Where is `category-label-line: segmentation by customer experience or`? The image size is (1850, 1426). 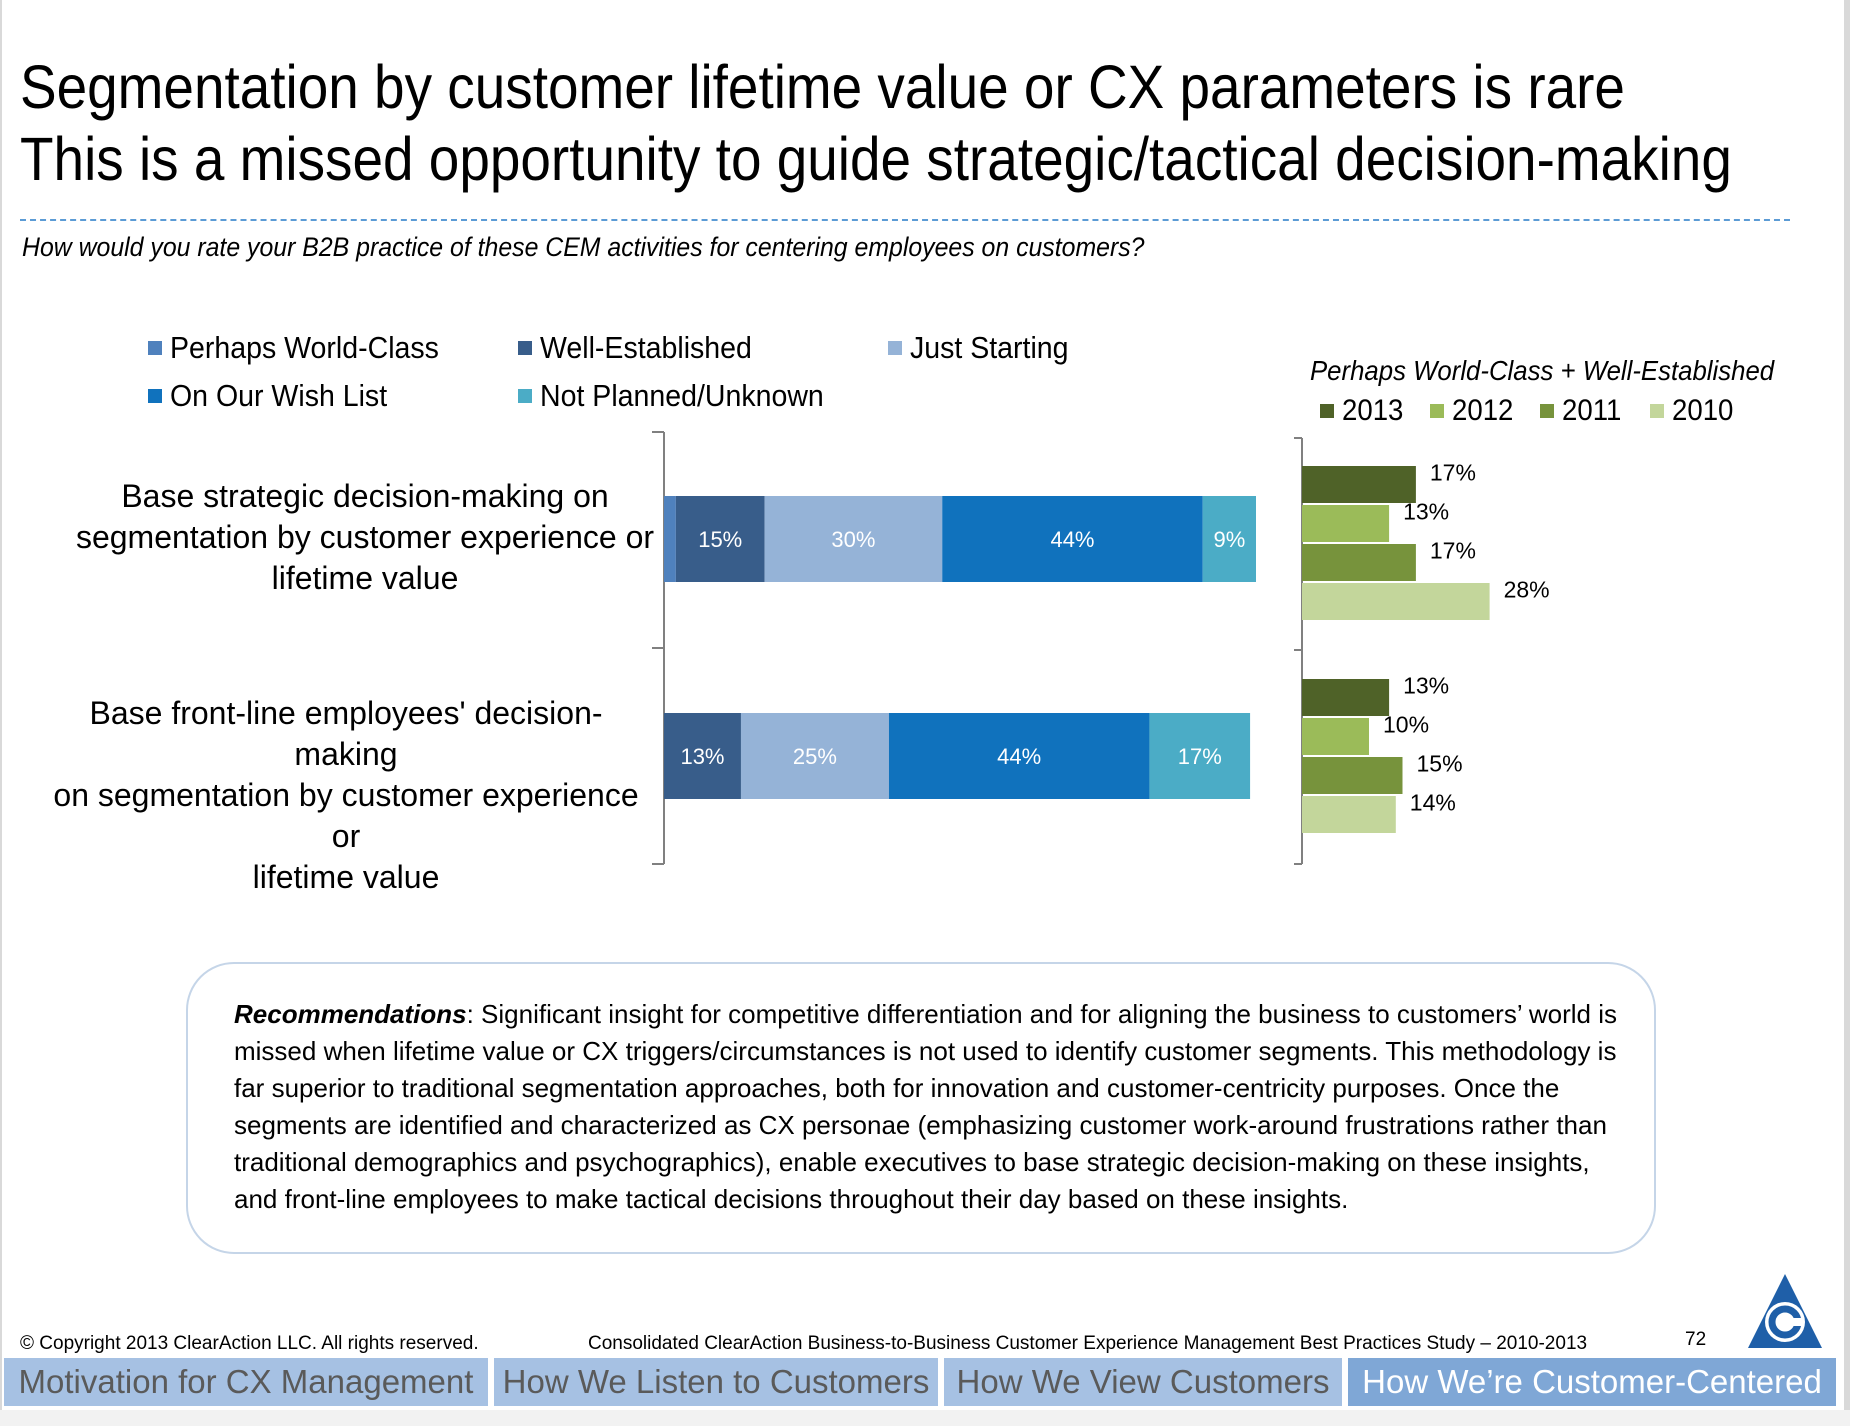 category-label-line: segmentation by customer experience or is located at coordinates (365, 537).